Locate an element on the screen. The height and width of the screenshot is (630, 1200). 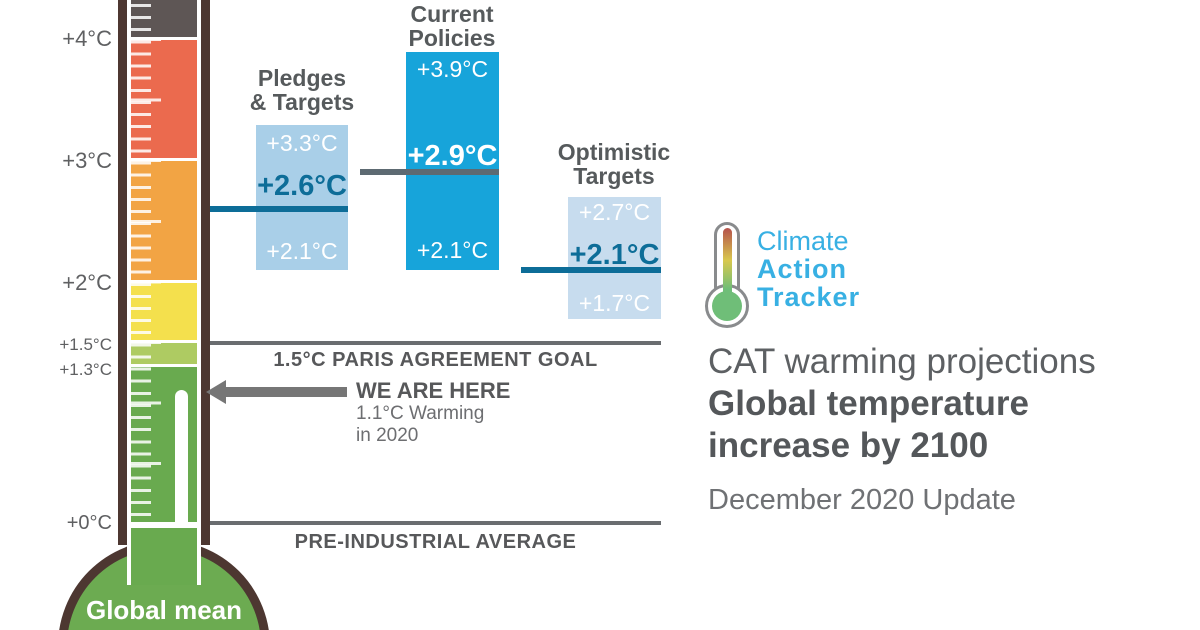
update-date: December 2020 Update is located at coordinates (862, 500).